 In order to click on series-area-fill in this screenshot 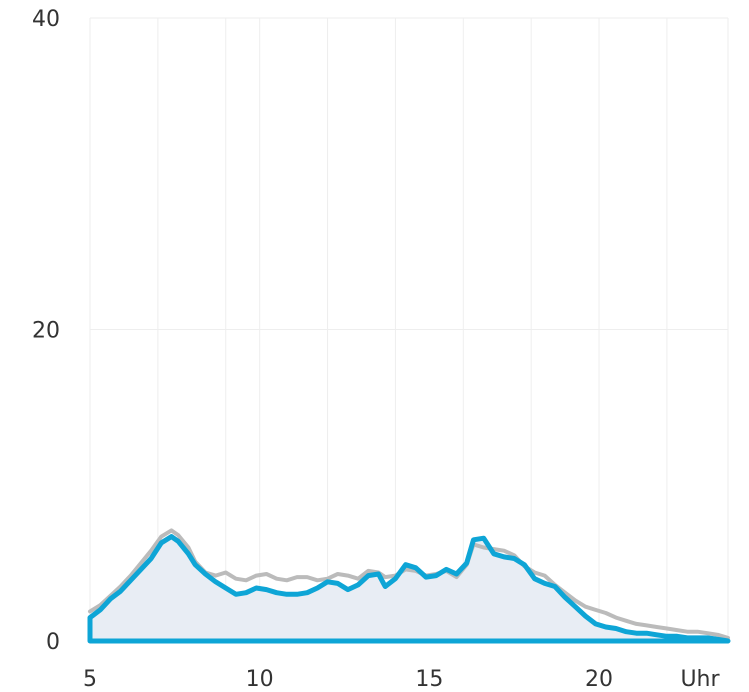, I will do `click(409, 588)`.